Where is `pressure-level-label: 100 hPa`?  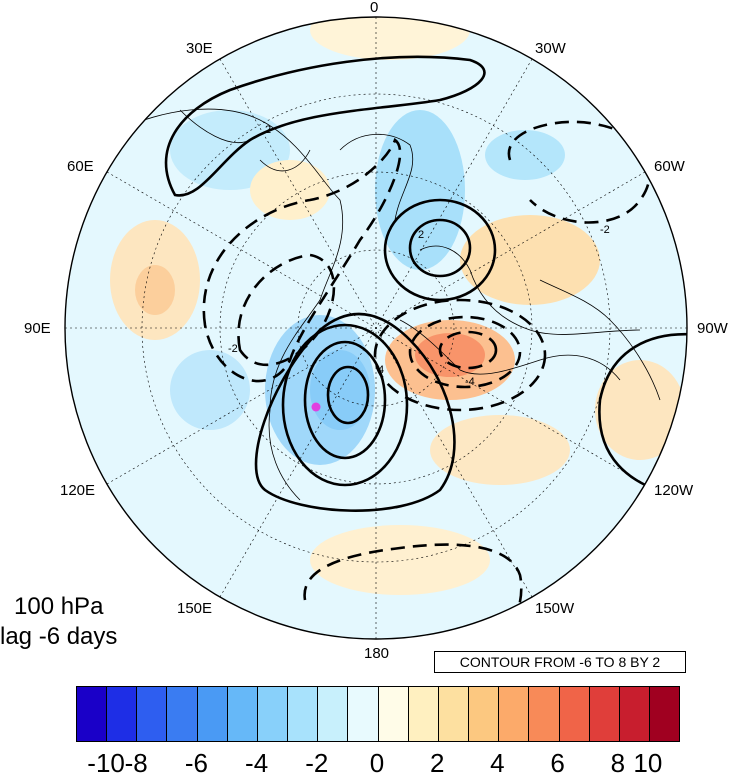 pressure-level-label: 100 hPa is located at coordinates (59, 606).